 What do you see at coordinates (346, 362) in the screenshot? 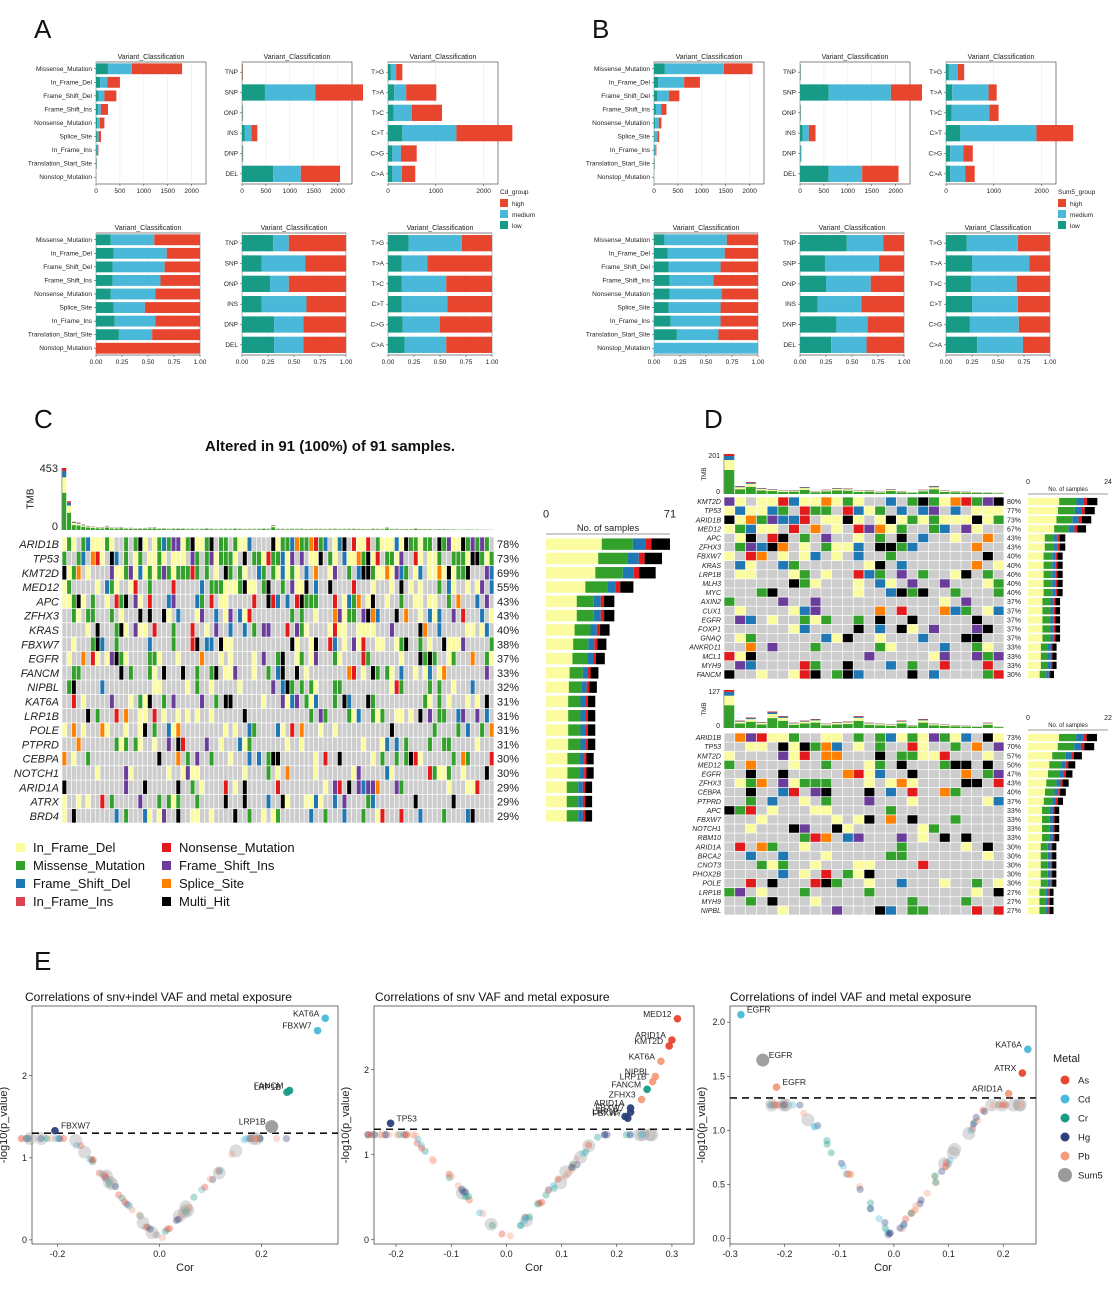
I see `tick-label: 1.00` at bounding box center [346, 362].